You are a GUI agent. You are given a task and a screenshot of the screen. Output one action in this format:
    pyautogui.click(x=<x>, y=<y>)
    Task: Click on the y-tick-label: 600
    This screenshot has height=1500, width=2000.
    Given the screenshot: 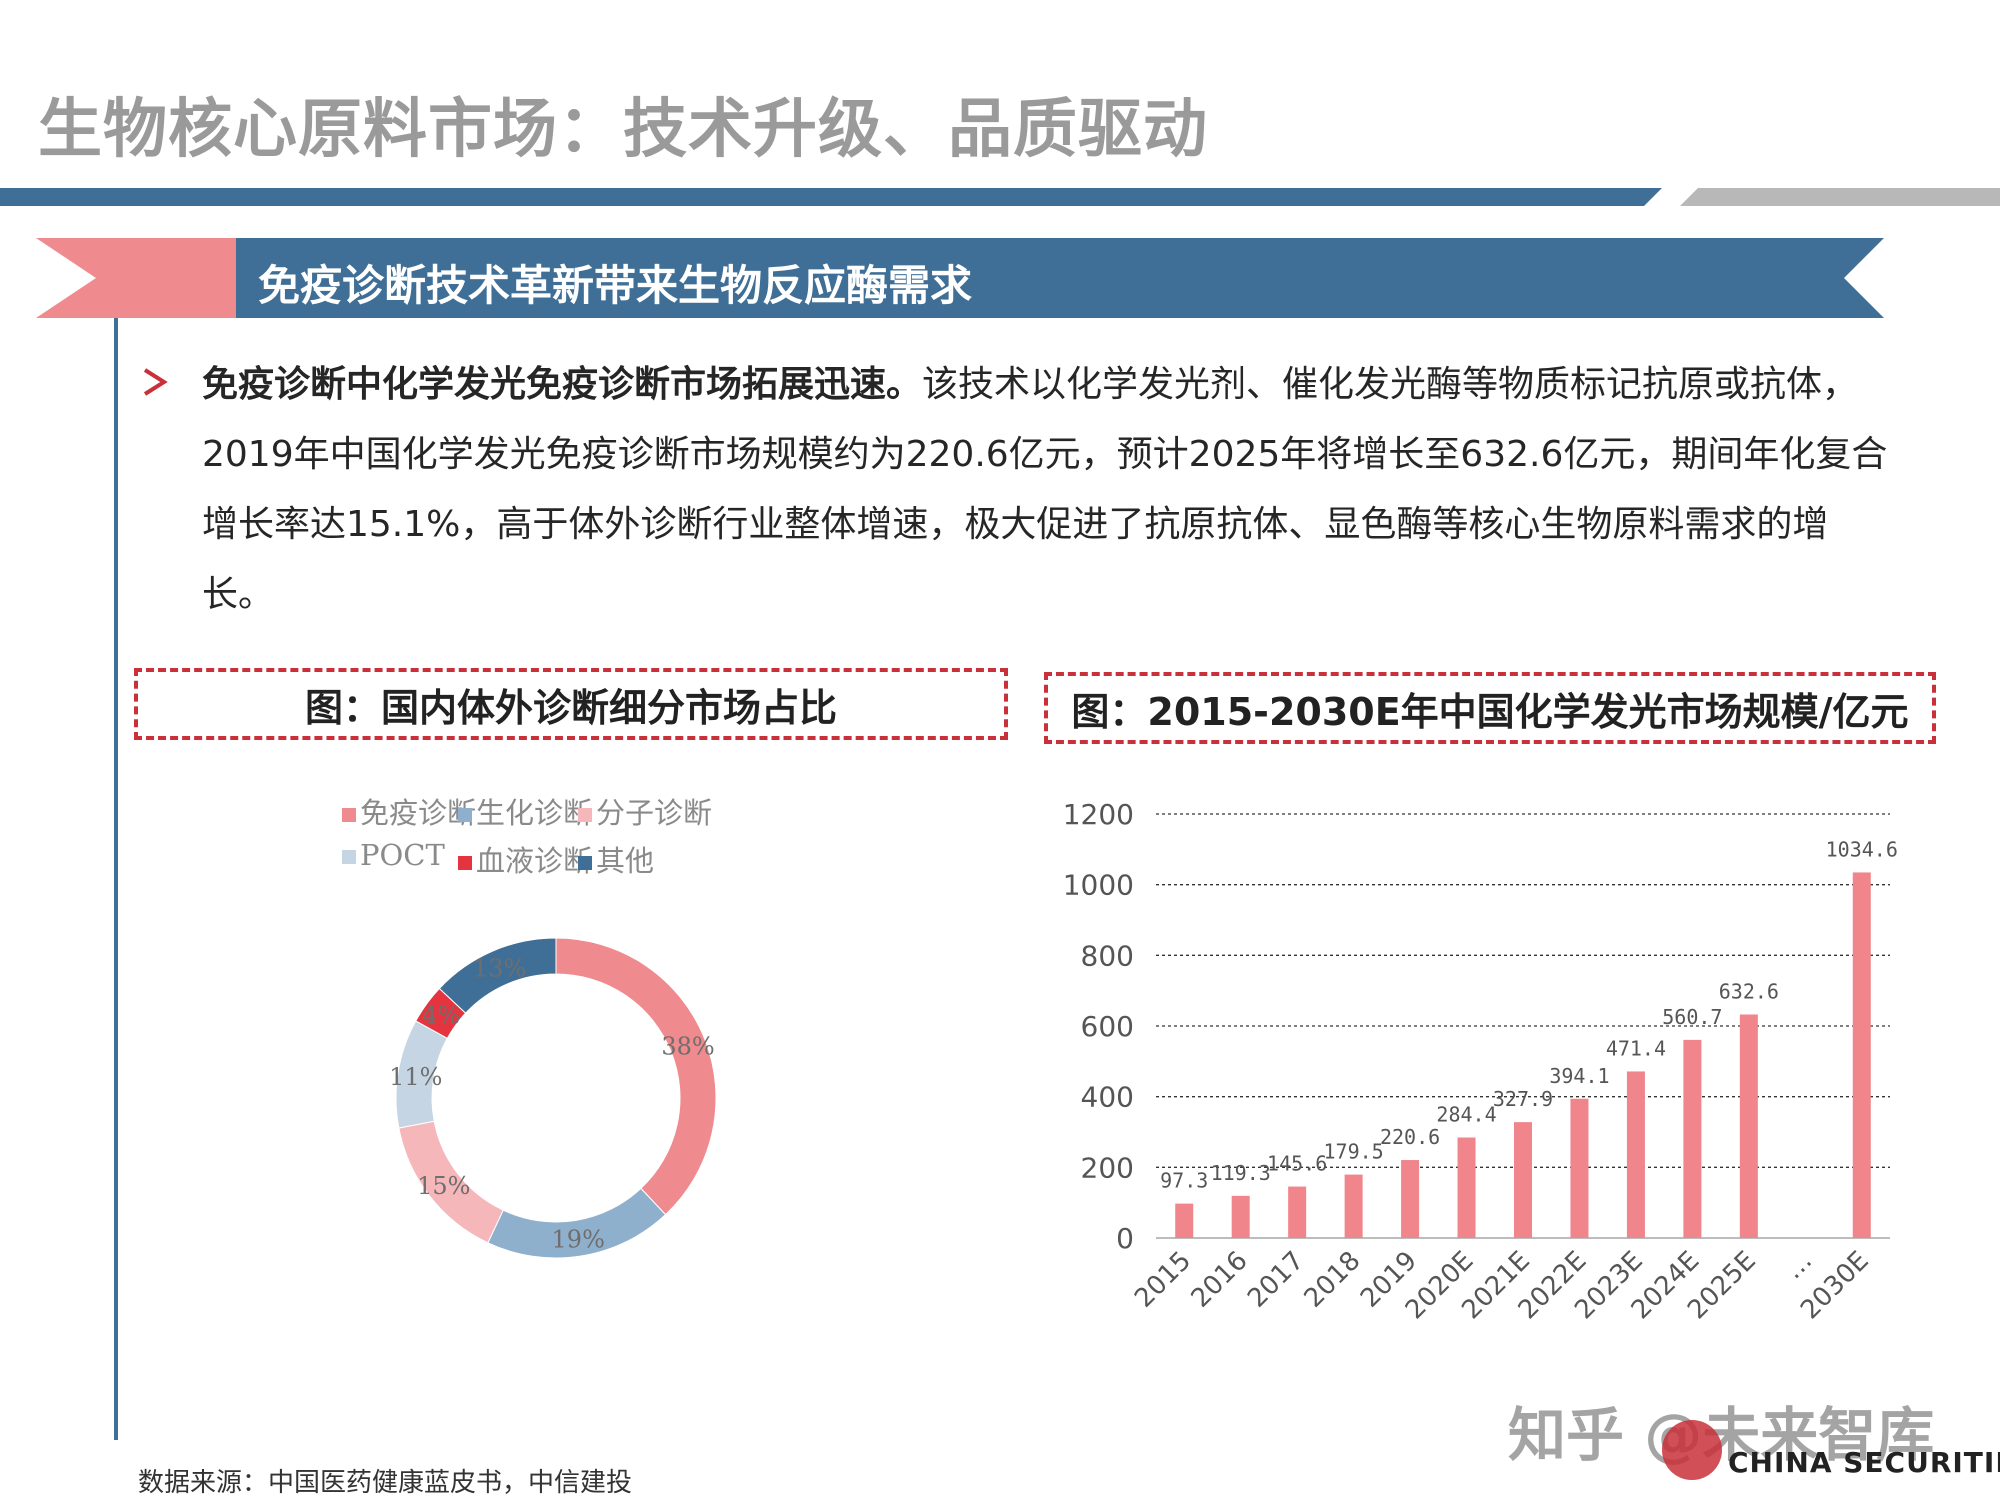 What is the action you would take?
    pyautogui.click(x=1107, y=1026)
    